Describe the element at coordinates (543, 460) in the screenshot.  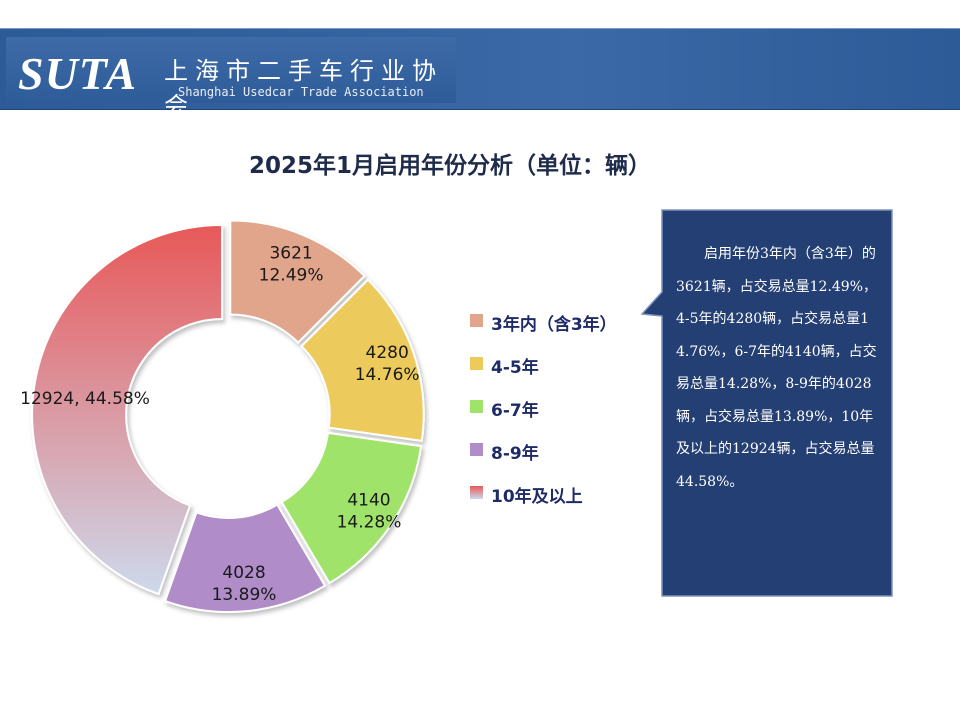
I see `legend-item: 8-9年` at that location.